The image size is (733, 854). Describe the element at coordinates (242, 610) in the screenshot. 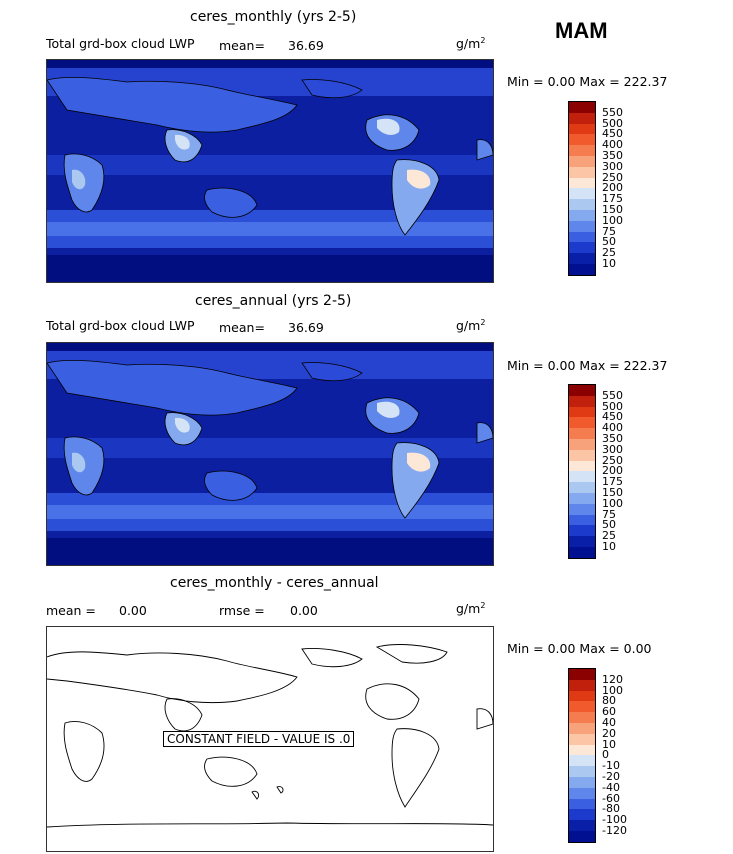

I see `panel3-rmse-label: rmse =` at that location.